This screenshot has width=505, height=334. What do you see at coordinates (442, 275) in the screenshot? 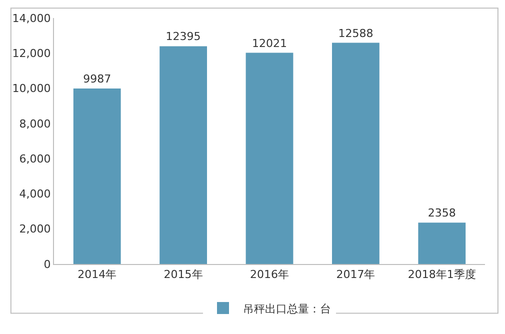
I see `x-tick-label: 2018年1季度` at bounding box center [442, 275].